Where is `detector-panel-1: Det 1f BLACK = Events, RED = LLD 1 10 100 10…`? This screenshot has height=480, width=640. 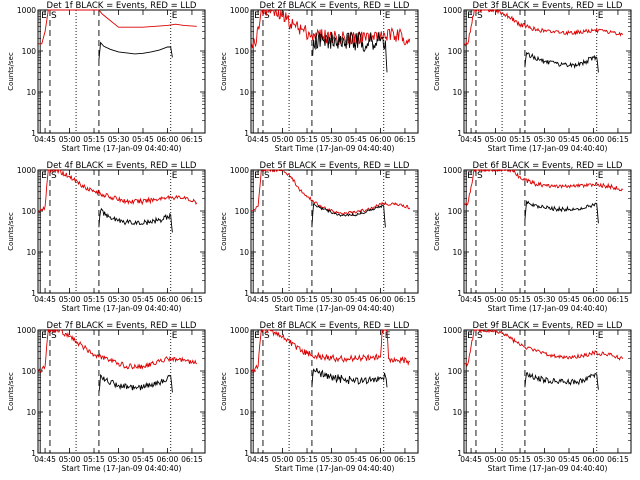
detector-panel-1: Det 1f BLACK = Events, RED = LLD 1 10 100 10… is located at coordinates (106, 77).